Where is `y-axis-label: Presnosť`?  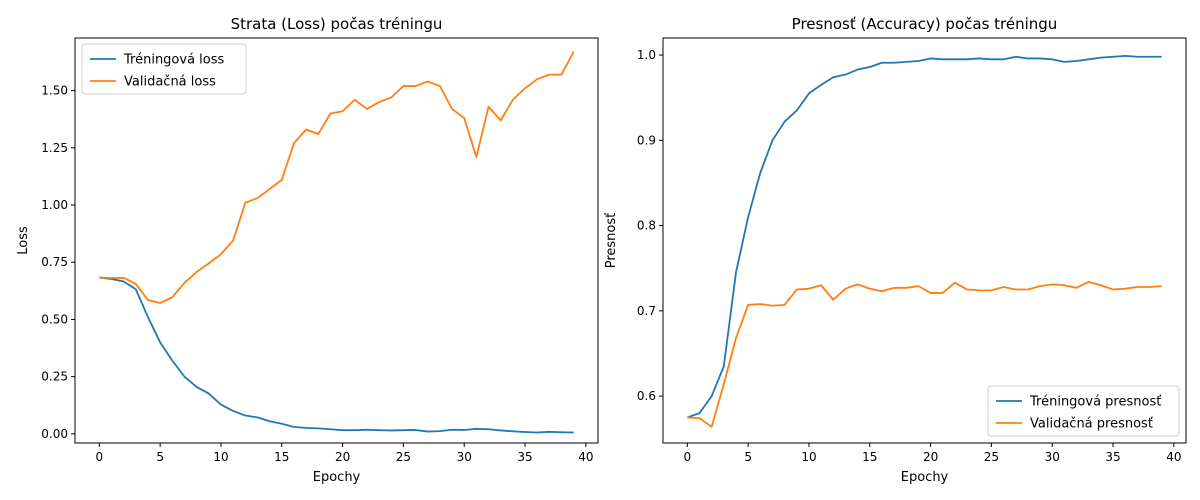
y-axis-label: Presnosť is located at coordinates (611, 241).